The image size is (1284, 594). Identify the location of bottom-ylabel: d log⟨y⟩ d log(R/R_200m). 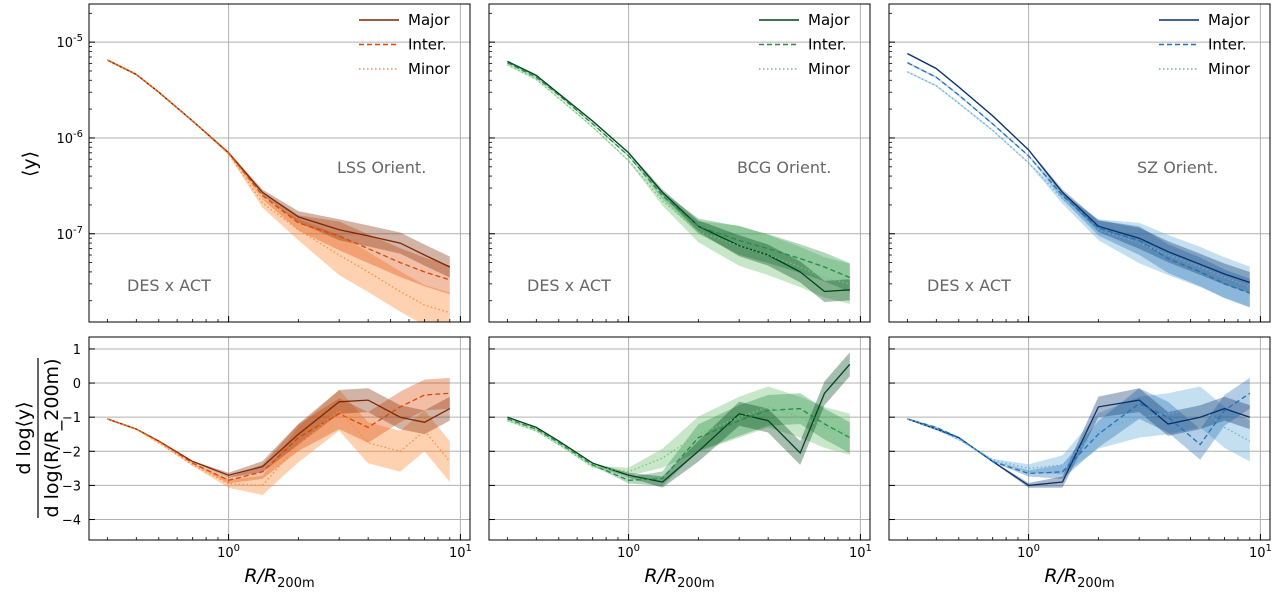
(38, 438).